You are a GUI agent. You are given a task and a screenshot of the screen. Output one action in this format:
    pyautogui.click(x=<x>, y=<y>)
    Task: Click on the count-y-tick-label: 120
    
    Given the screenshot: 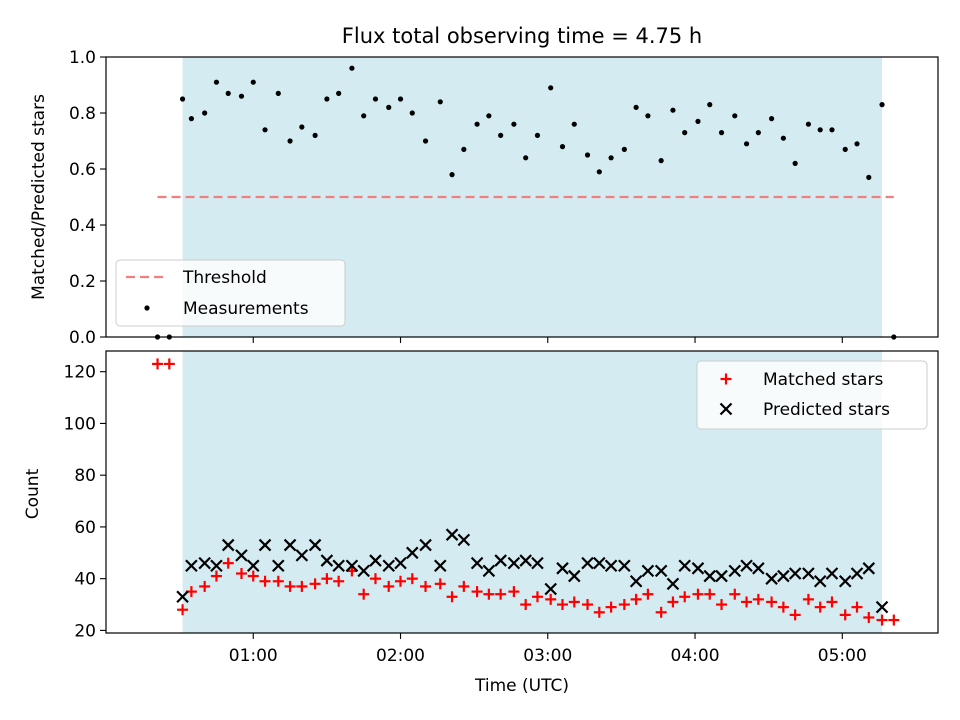 What is the action you would take?
    pyautogui.click(x=80, y=373)
    